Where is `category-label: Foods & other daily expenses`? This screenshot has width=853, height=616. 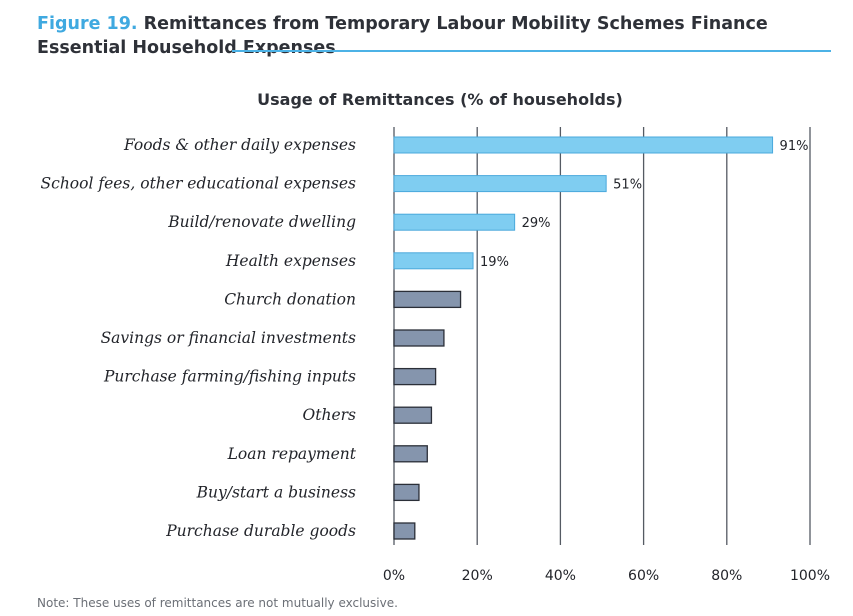
category-label: Foods & other daily expenses is located at coordinates (239, 145).